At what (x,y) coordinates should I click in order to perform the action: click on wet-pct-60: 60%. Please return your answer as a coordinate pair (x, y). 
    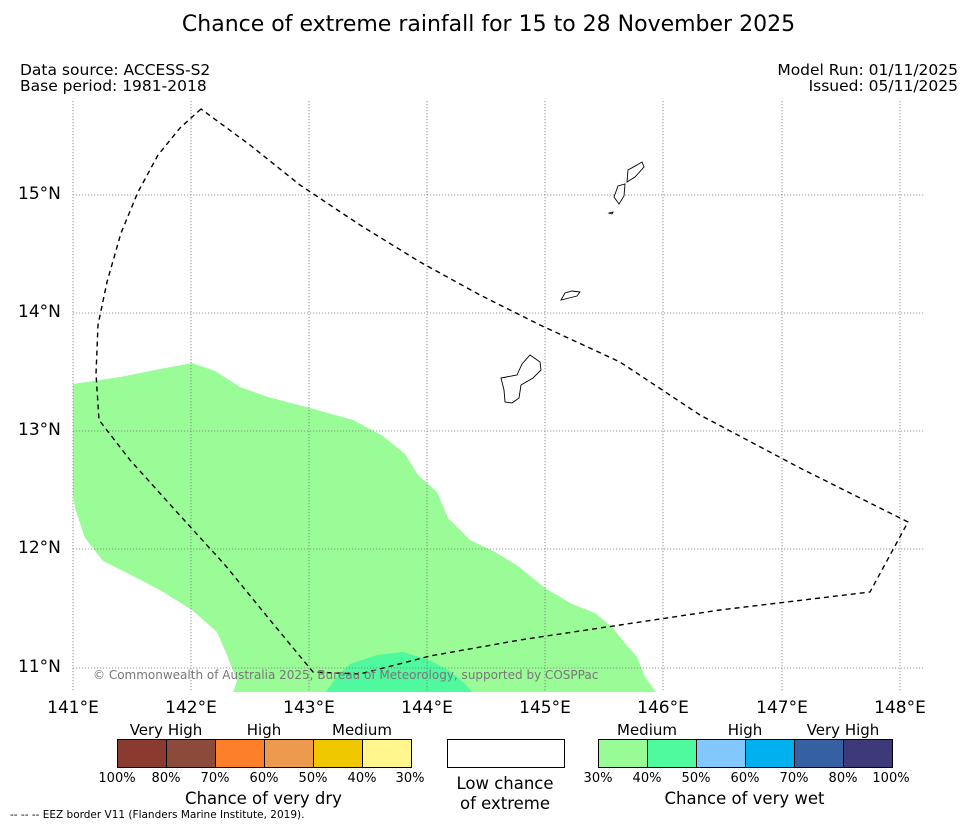
    Looking at the image, I should click on (745, 778).